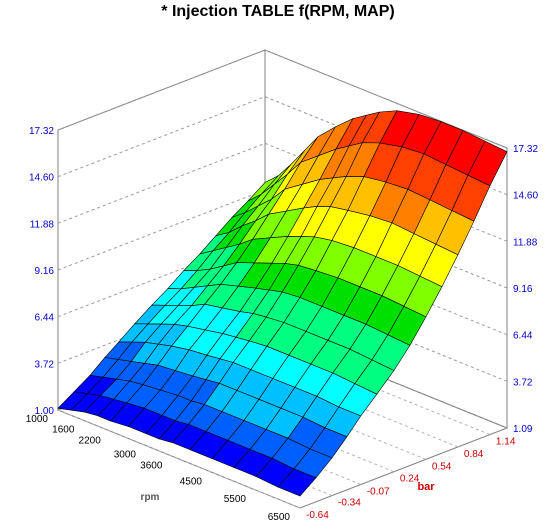  What do you see at coordinates (45, 364) in the screenshot?
I see `z-tick-label-left: 3.72` at bounding box center [45, 364].